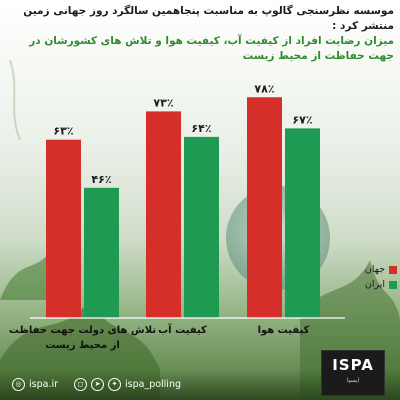 The image size is (400, 400). I want to click on footer-website: ◎ ispa.ir, so click(35, 384).